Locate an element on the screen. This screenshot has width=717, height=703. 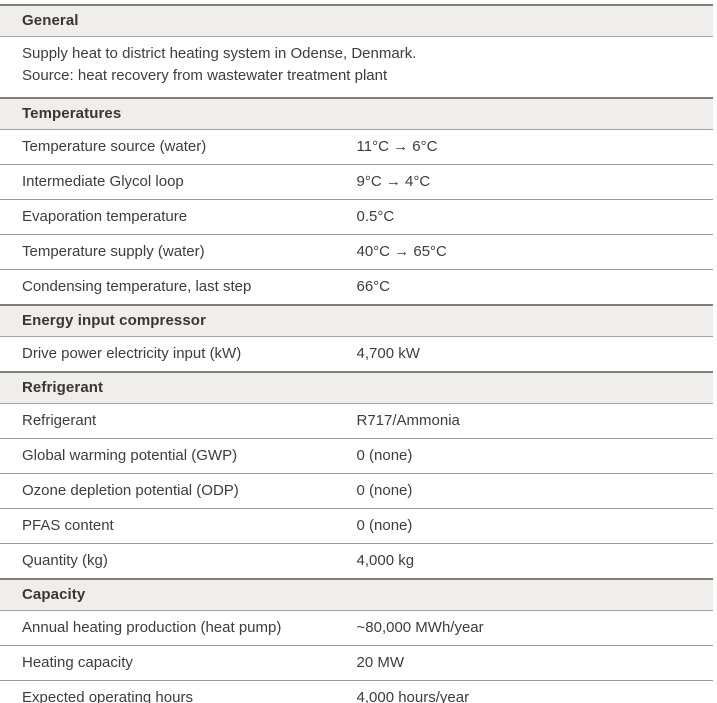
table-row: Intermediate Glycol loop 9°C → 4°C is located at coordinates (356, 182).